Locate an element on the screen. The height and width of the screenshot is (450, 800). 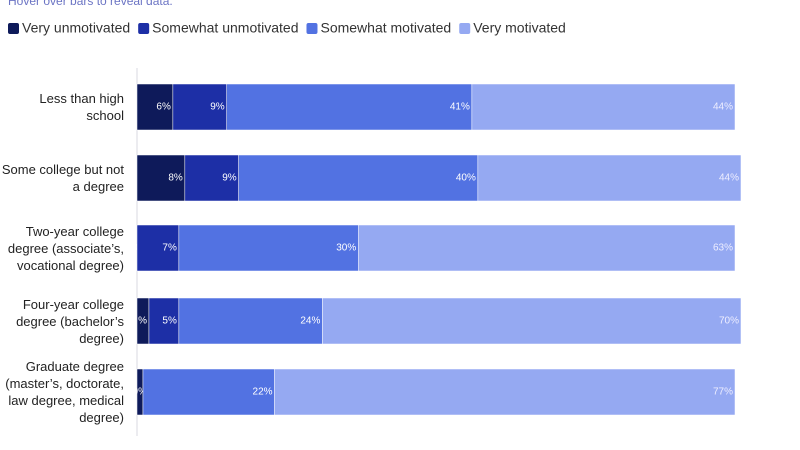
value-label: 7% is located at coordinates (169, 248).